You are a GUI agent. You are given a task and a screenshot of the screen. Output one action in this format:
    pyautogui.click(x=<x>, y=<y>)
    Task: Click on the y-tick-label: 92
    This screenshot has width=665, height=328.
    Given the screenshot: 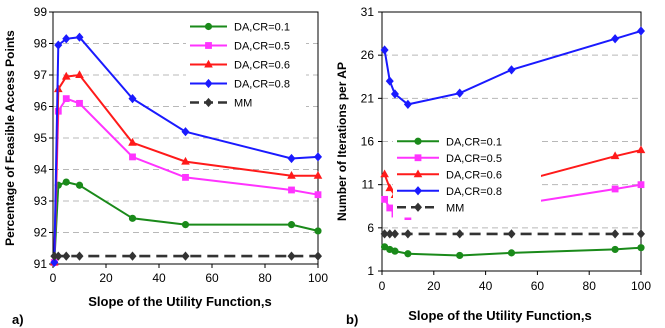 What is the action you would take?
    pyautogui.click(x=41, y=233)
    